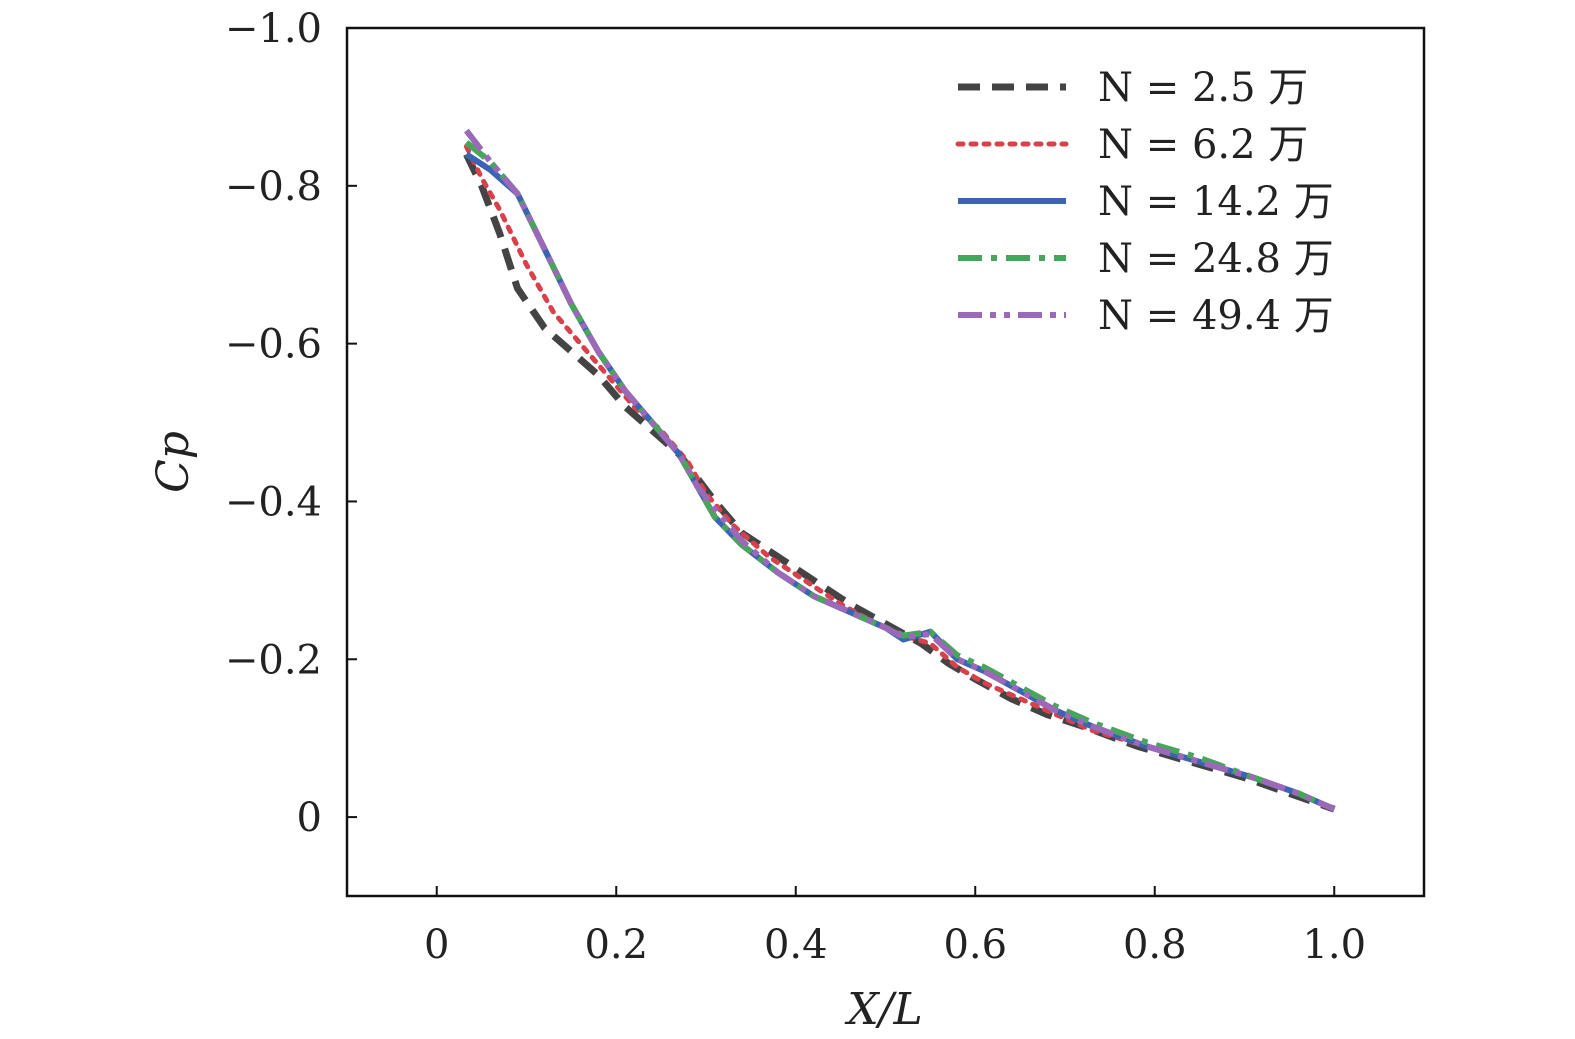  What do you see at coordinates (1155, 945) in the screenshot?
I see `x-tick-label: 0.8` at bounding box center [1155, 945].